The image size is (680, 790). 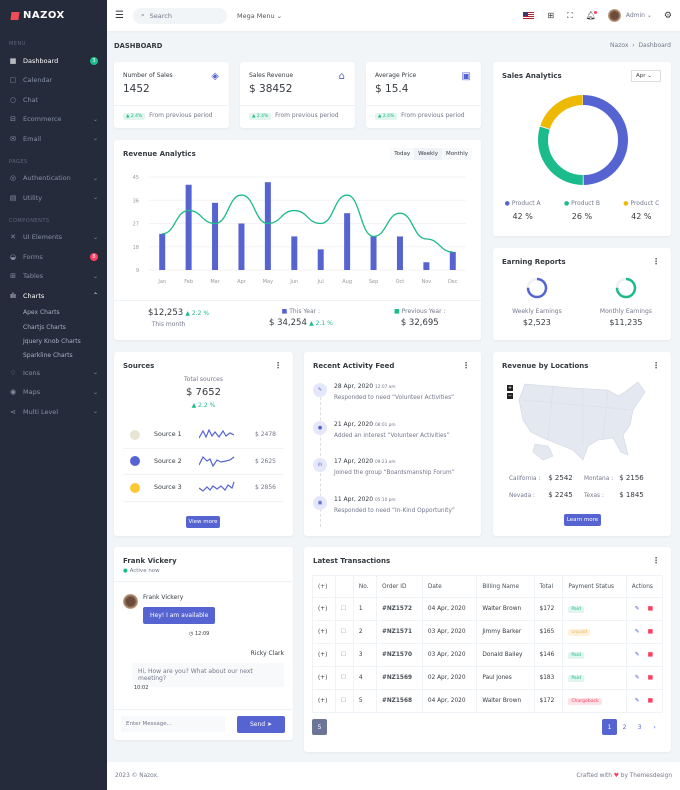 What do you see at coordinates (582, 520) in the screenshot?
I see `learn-more-button: Learn more` at bounding box center [582, 520].